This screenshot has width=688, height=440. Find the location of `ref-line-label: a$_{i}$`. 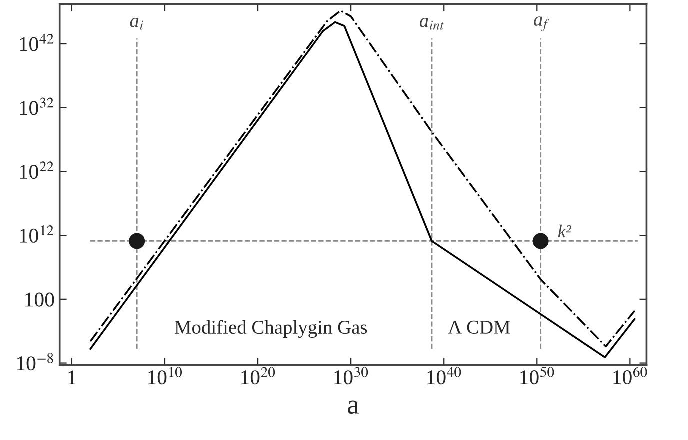

ref-line-label: a$_{i}$ is located at coordinates (137, 24).